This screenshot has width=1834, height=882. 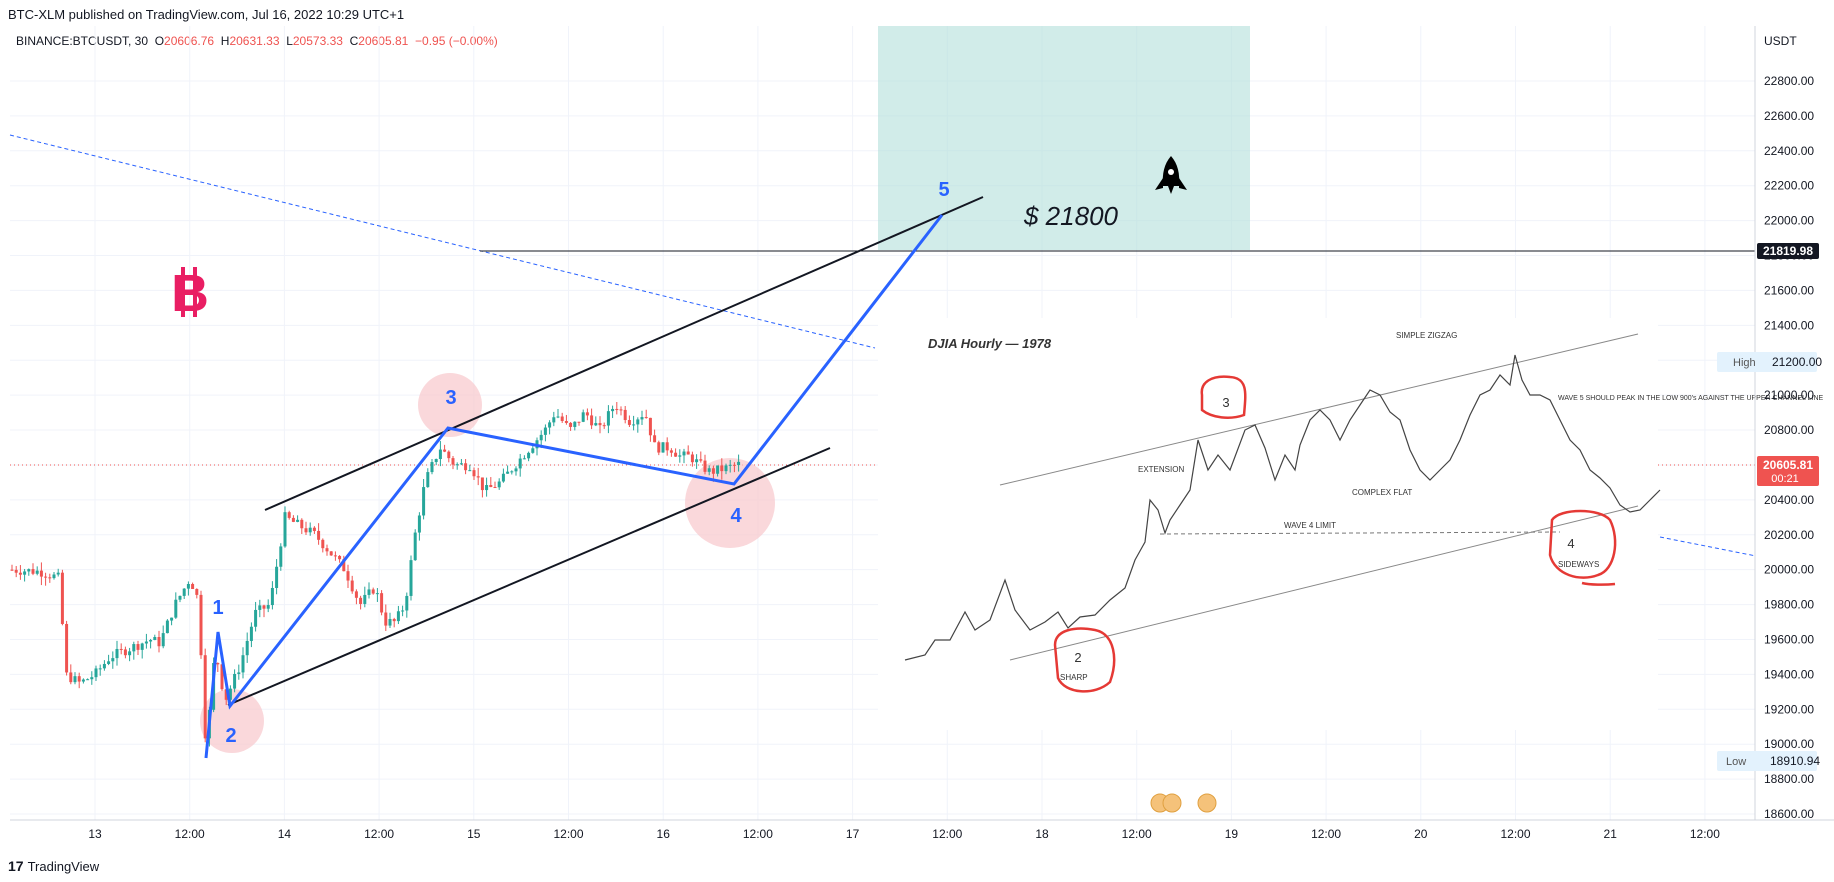 What do you see at coordinates (1789, 535) in the screenshot?
I see `price-tick-label: 20200.00` at bounding box center [1789, 535].